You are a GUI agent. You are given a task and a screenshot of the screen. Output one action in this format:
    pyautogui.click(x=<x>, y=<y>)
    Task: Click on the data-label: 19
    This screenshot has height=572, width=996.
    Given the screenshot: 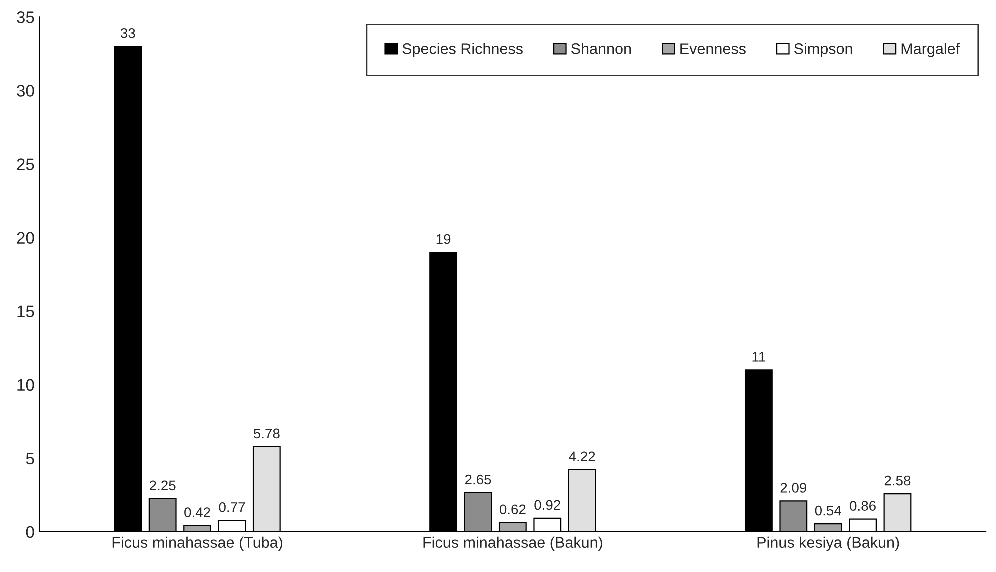 What is the action you would take?
    pyautogui.click(x=443, y=239)
    